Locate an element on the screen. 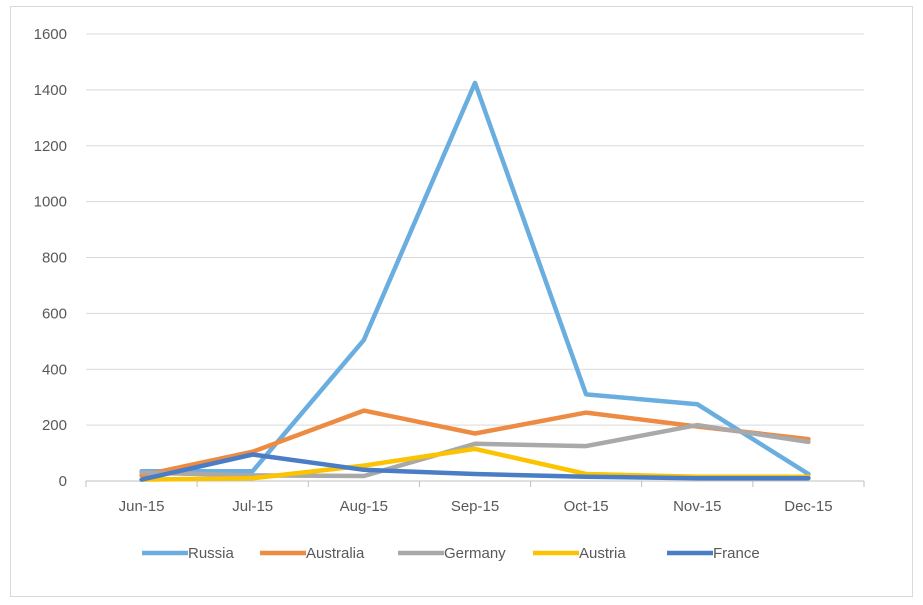 Image resolution: width=923 pixels, height=605 pixels. x-tick-label: Jul-15 is located at coordinates (252, 506).